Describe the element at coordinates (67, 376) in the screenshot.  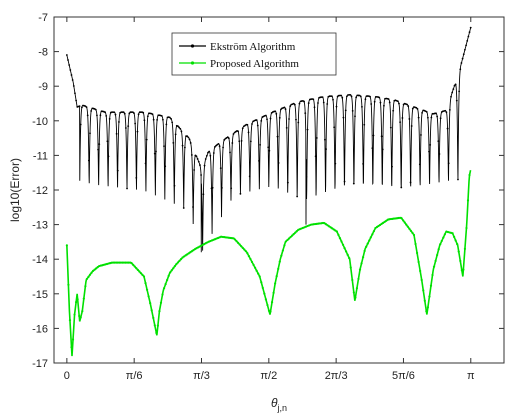
I see `x-tick-label: 0` at that location.